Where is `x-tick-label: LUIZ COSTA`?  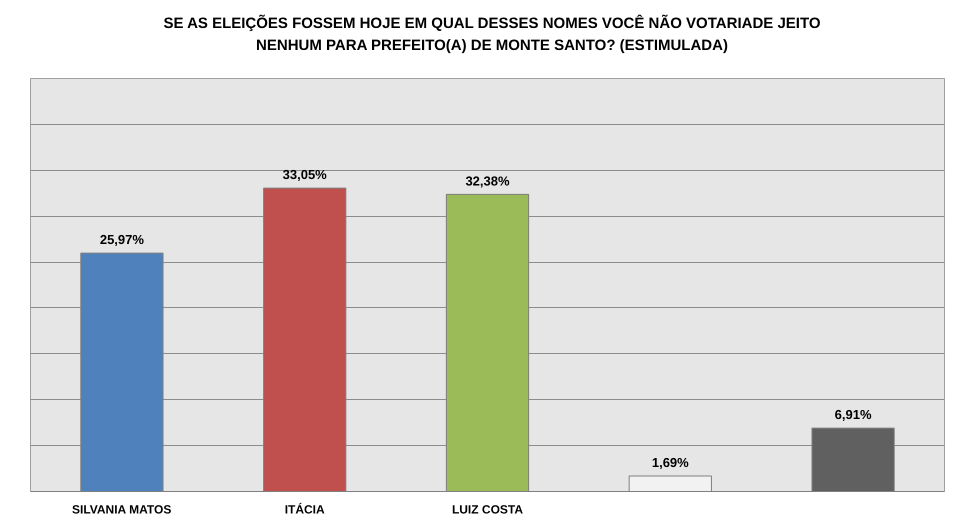
x-tick-label: LUIZ COSTA is located at coordinates (488, 509).